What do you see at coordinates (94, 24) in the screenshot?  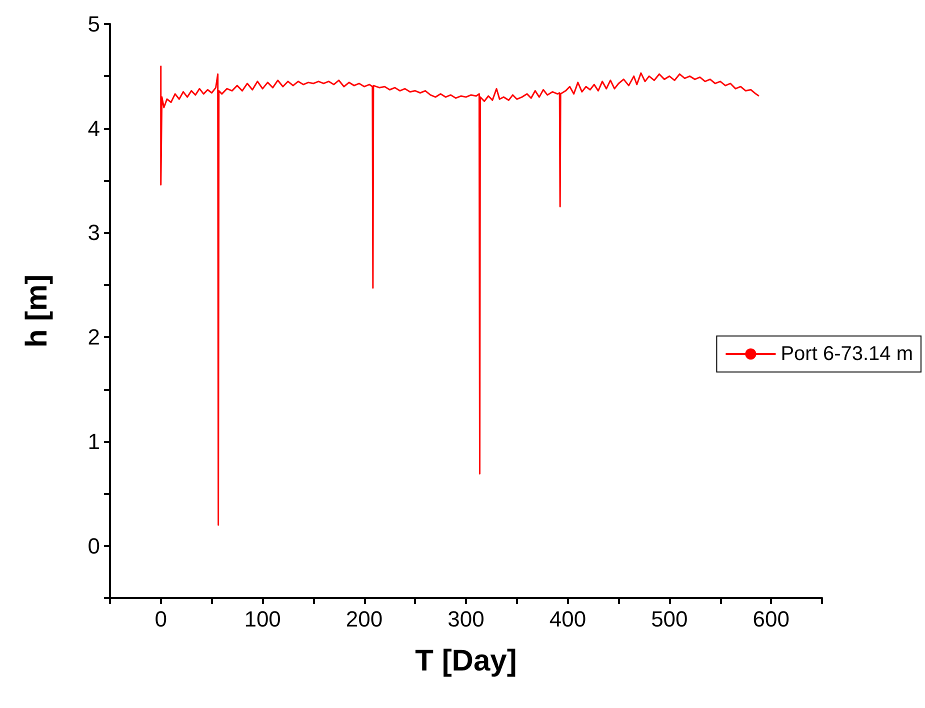 I see `y-tick-label: 5` at bounding box center [94, 24].